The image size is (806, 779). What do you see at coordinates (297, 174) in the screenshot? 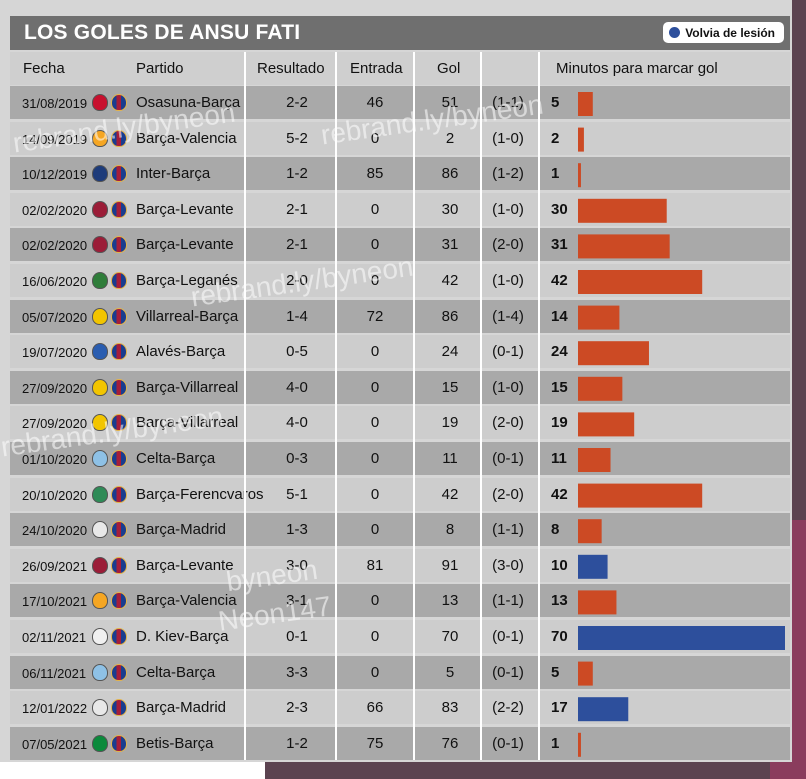
I see `row-result: 1-2` at bounding box center [297, 174].